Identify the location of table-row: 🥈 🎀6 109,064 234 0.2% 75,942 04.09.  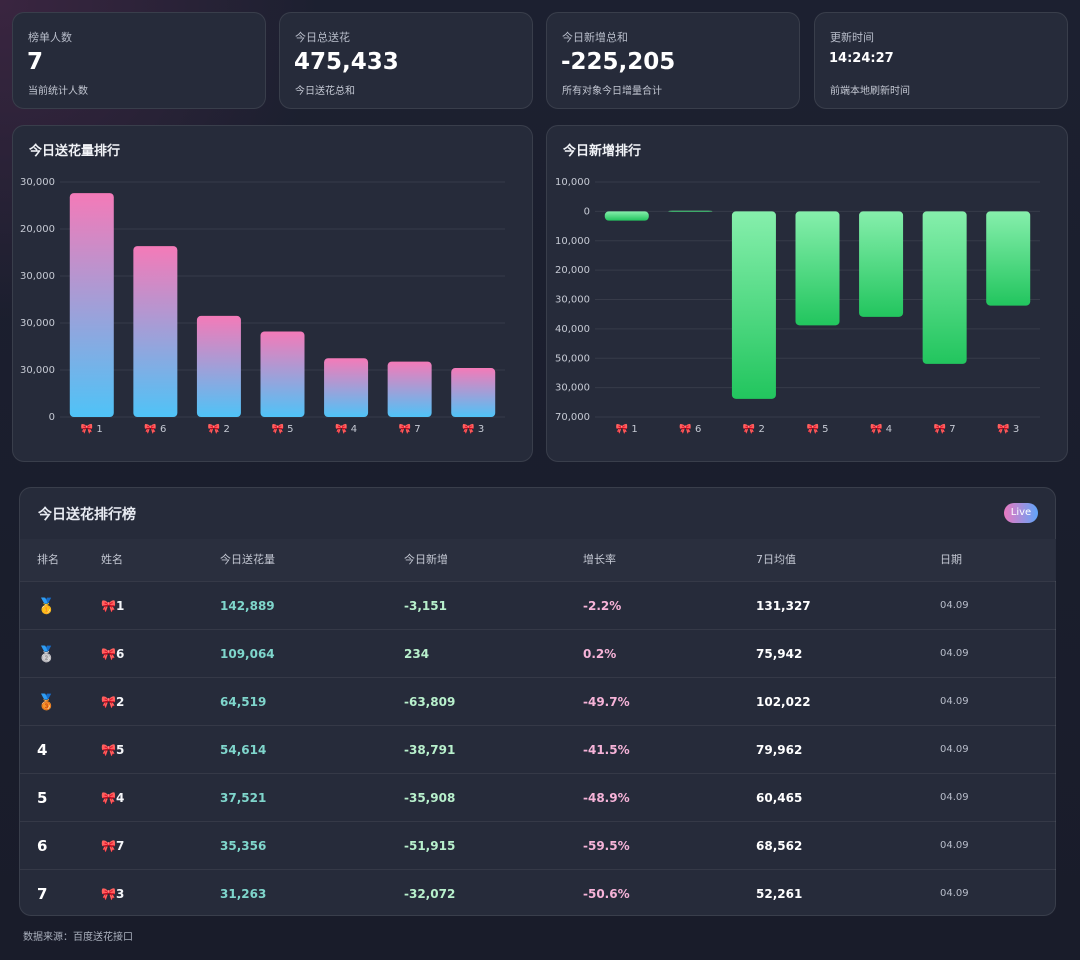
(538, 653).